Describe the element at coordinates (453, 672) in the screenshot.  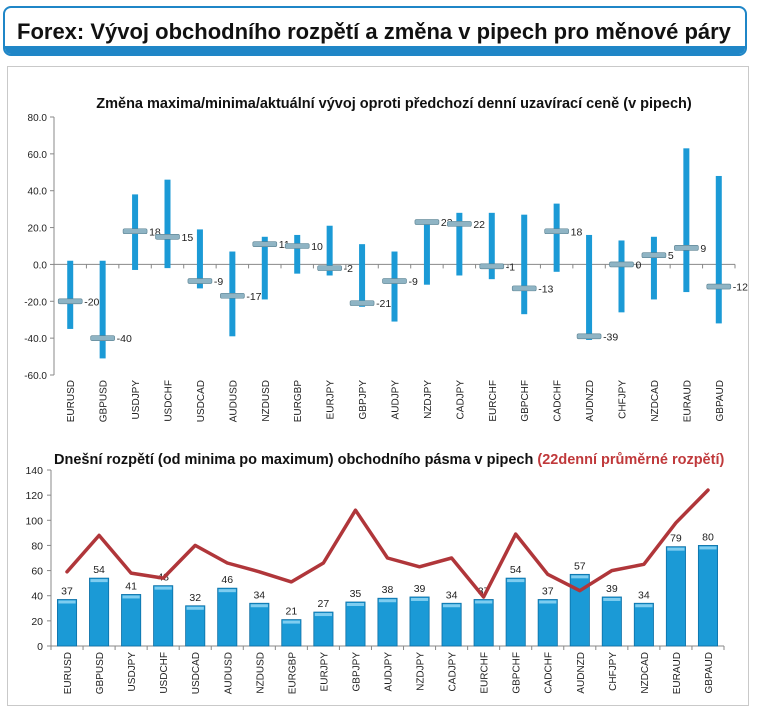
I see `x-tick-label: CADJPY` at that location.